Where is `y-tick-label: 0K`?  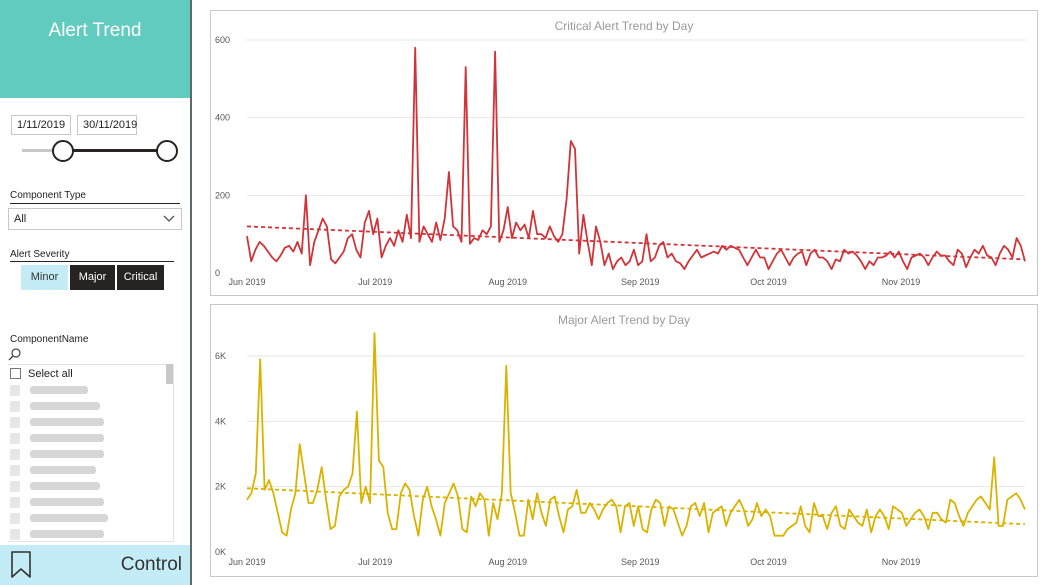
y-tick-label: 0K is located at coordinates (220, 552).